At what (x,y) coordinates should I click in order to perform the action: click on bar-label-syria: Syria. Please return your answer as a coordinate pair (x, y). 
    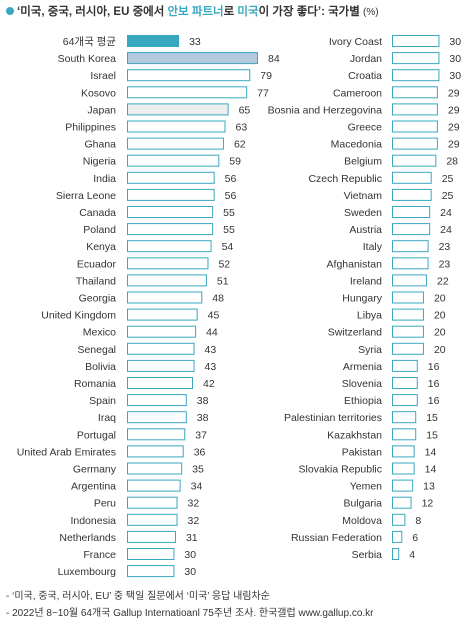
    Looking at the image, I should click on (370, 350).